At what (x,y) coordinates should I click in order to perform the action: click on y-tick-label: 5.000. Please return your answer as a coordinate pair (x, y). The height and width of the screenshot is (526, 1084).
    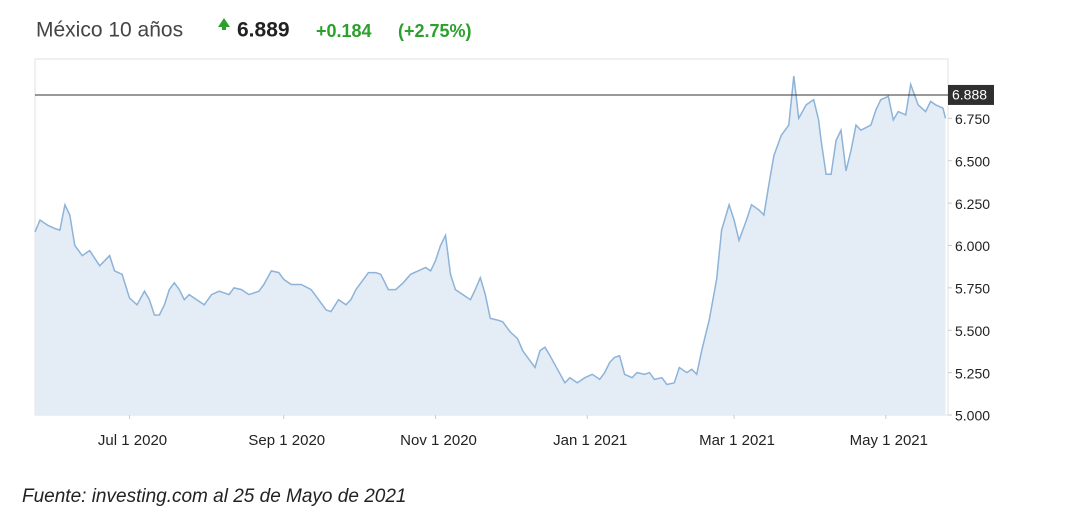
    Looking at the image, I should click on (972, 416).